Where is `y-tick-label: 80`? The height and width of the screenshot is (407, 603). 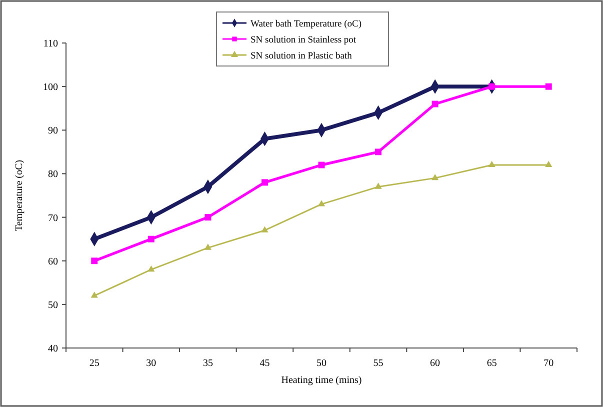
y-tick-label: 80 is located at coordinates (53, 174).